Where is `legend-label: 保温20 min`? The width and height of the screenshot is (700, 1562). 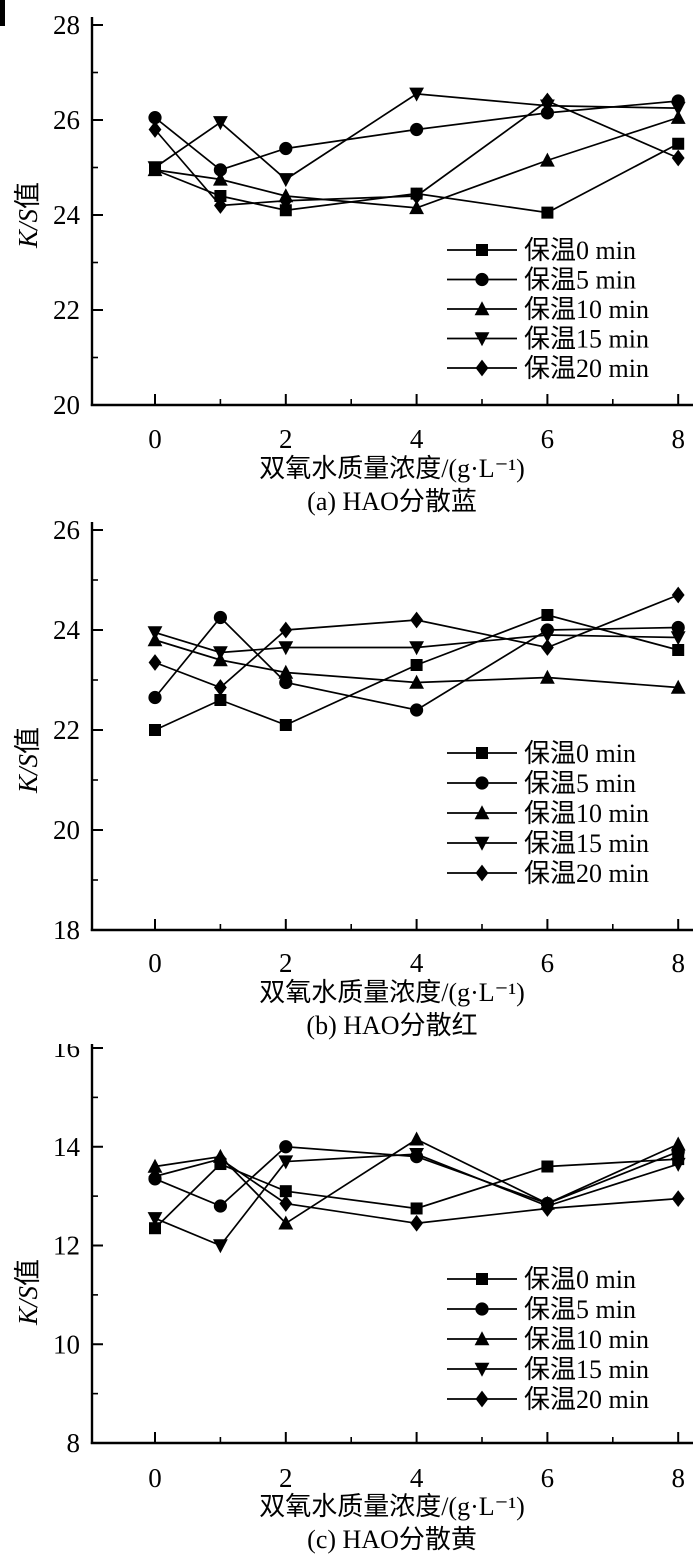 legend-label: 保温20 min is located at coordinates (586, 1399).